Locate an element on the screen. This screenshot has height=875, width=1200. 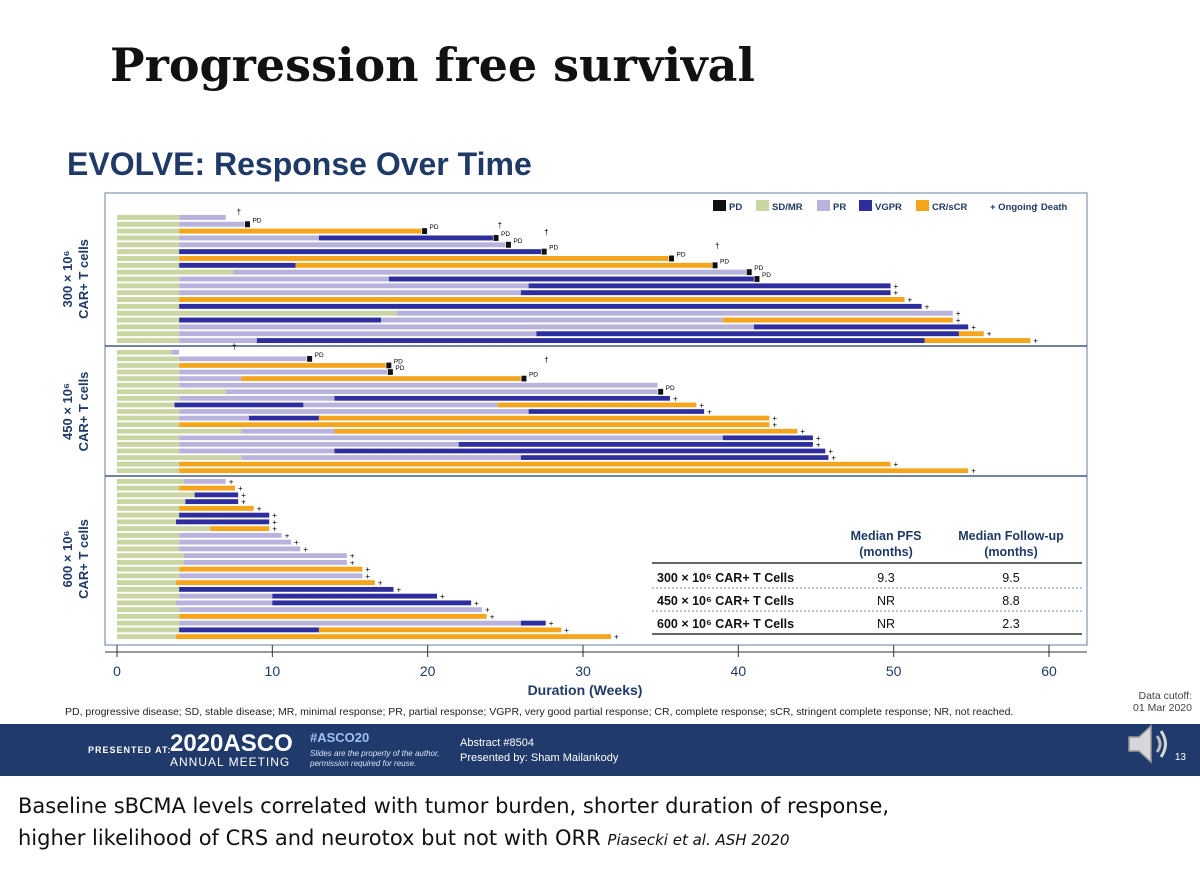
table-header: Median Follow-up is located at coordinates (1011, 536).